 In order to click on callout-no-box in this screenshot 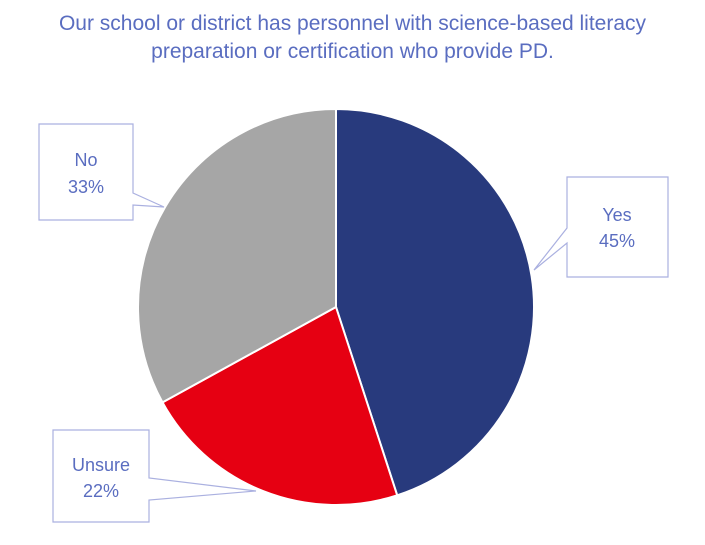, I will do `click(101, 172)`.